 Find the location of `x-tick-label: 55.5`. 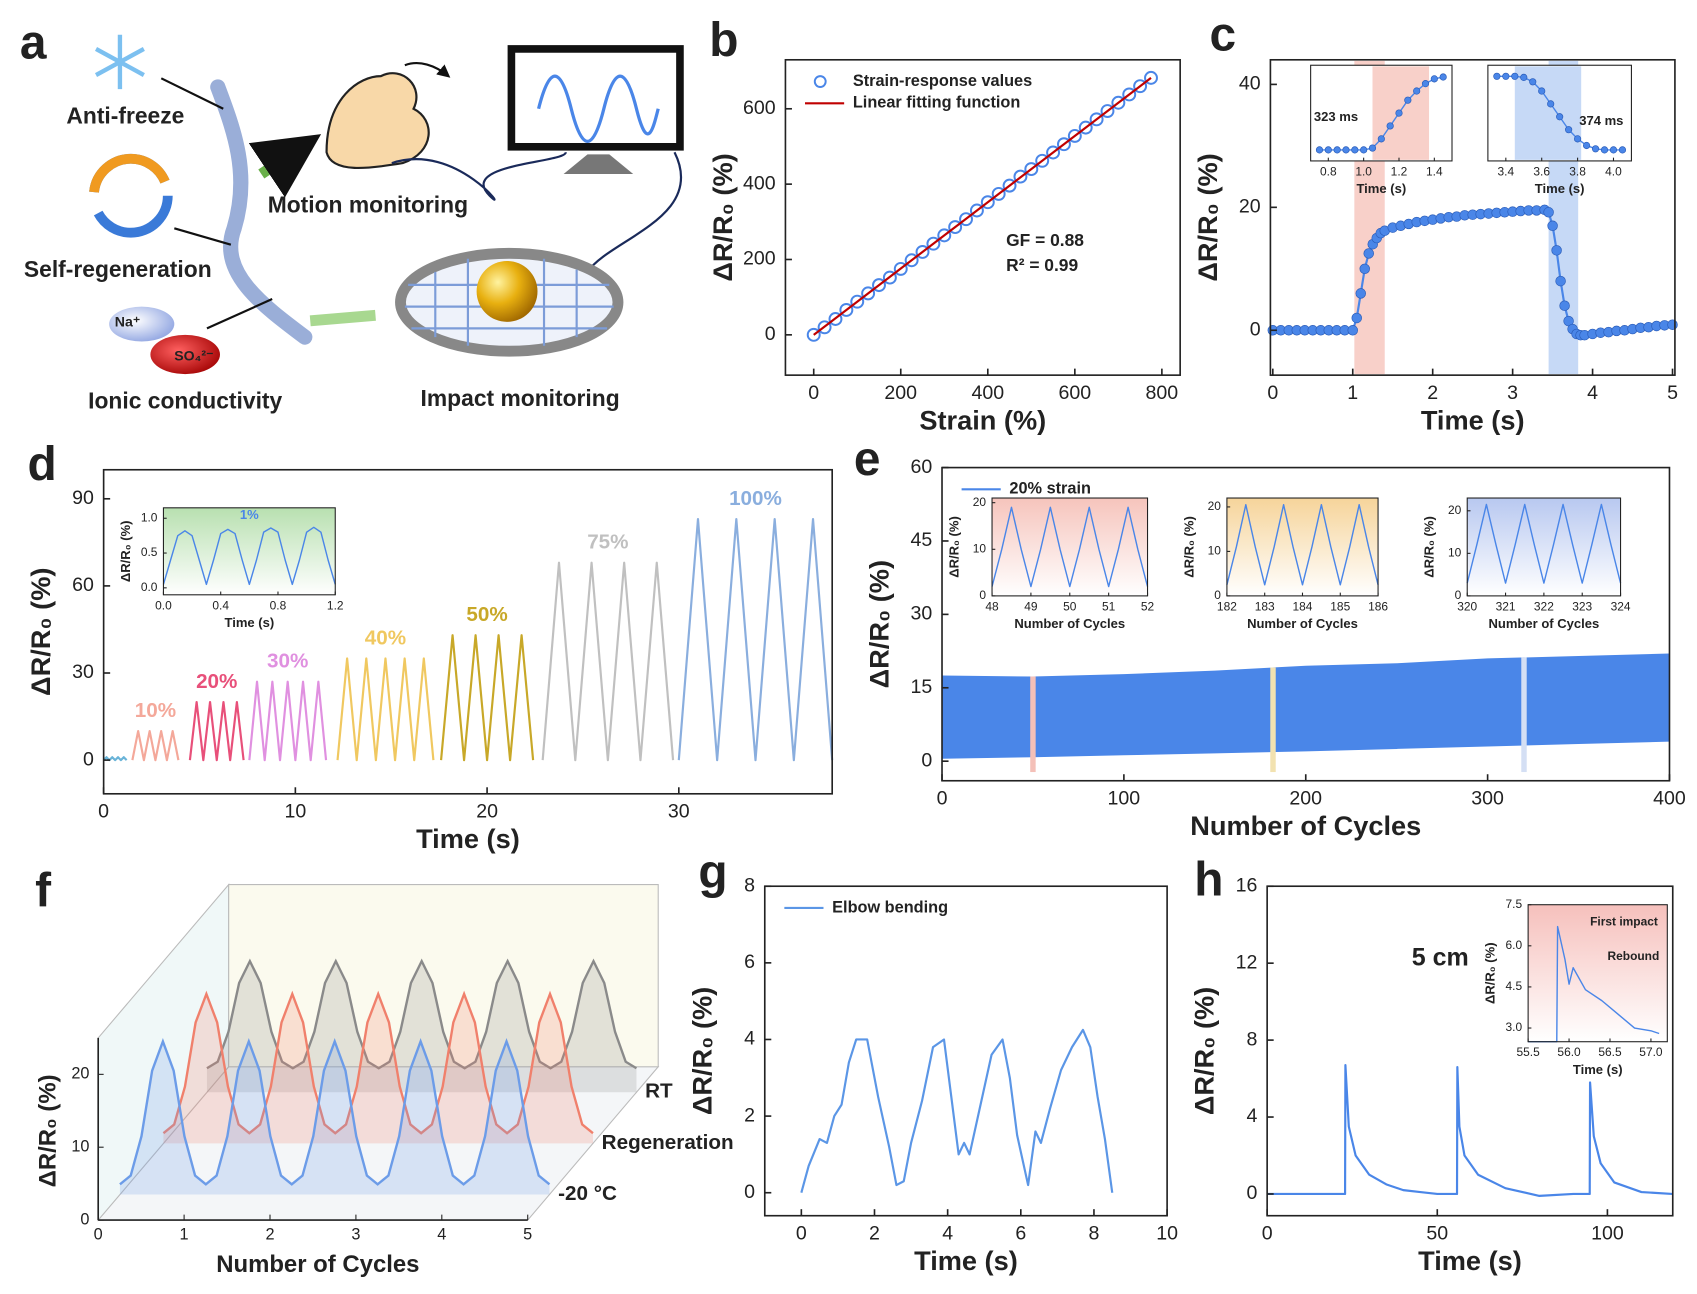

x-tick-label: 55.5 is located at coordinates (1528, 1052).